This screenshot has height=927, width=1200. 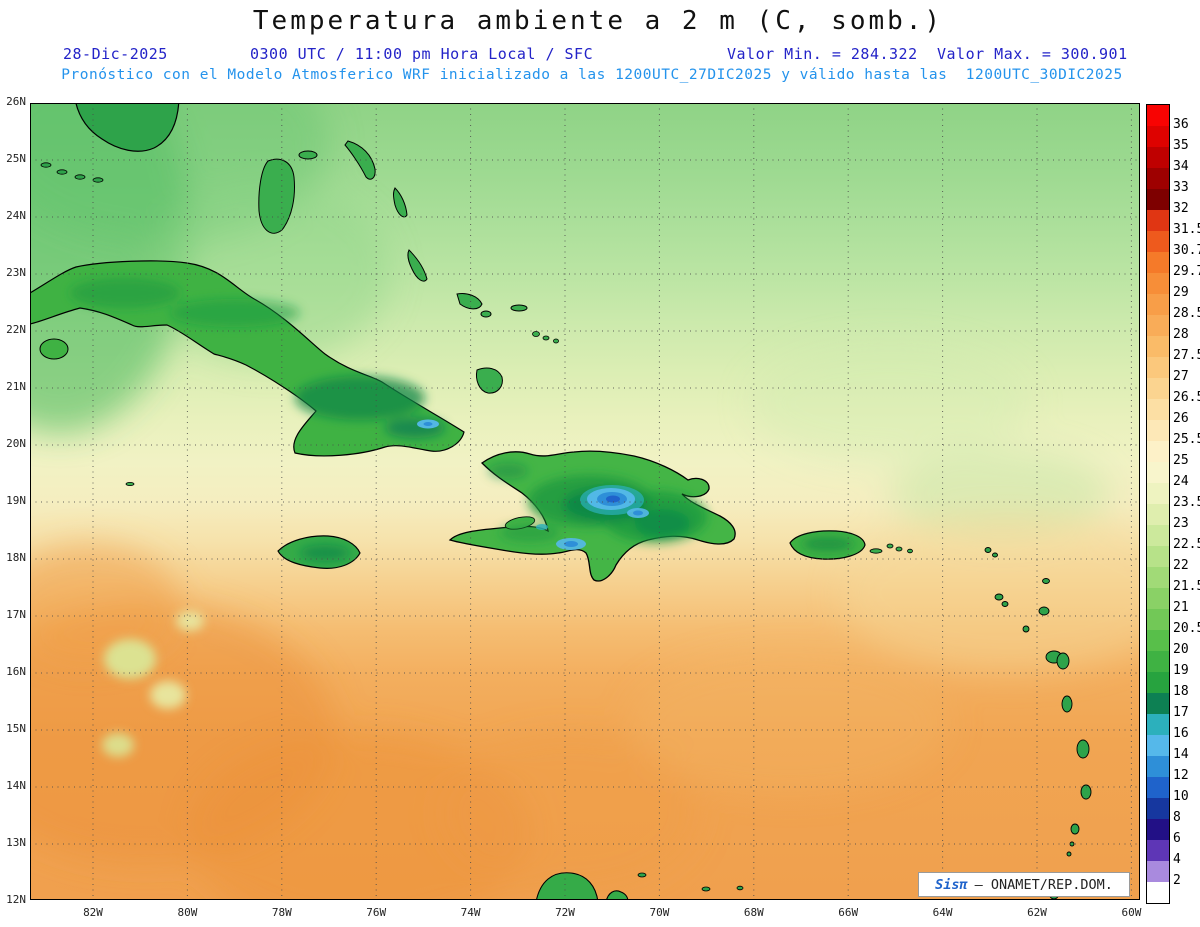 I want to click on colorbar-tick-label: 25, so click(x=1181, y=460).